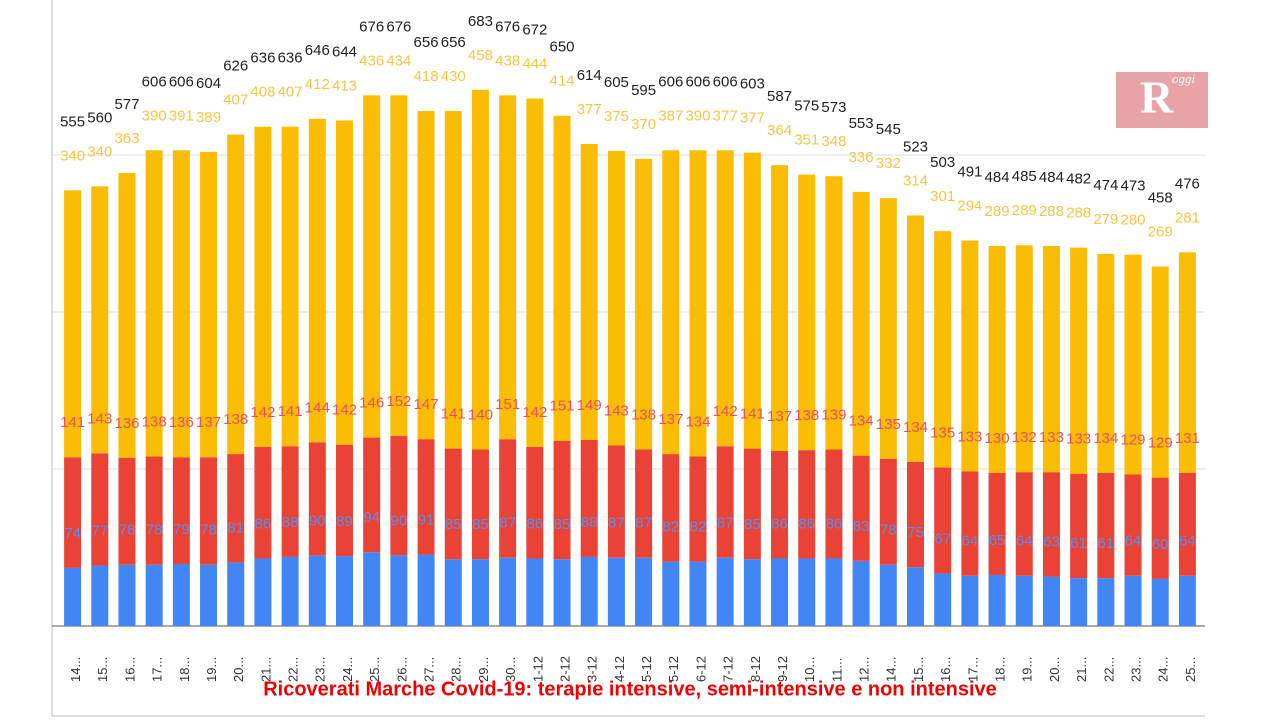 This screenshot has height=720, width=1280. I want to click on total-label: 458, so click(1160, 197).